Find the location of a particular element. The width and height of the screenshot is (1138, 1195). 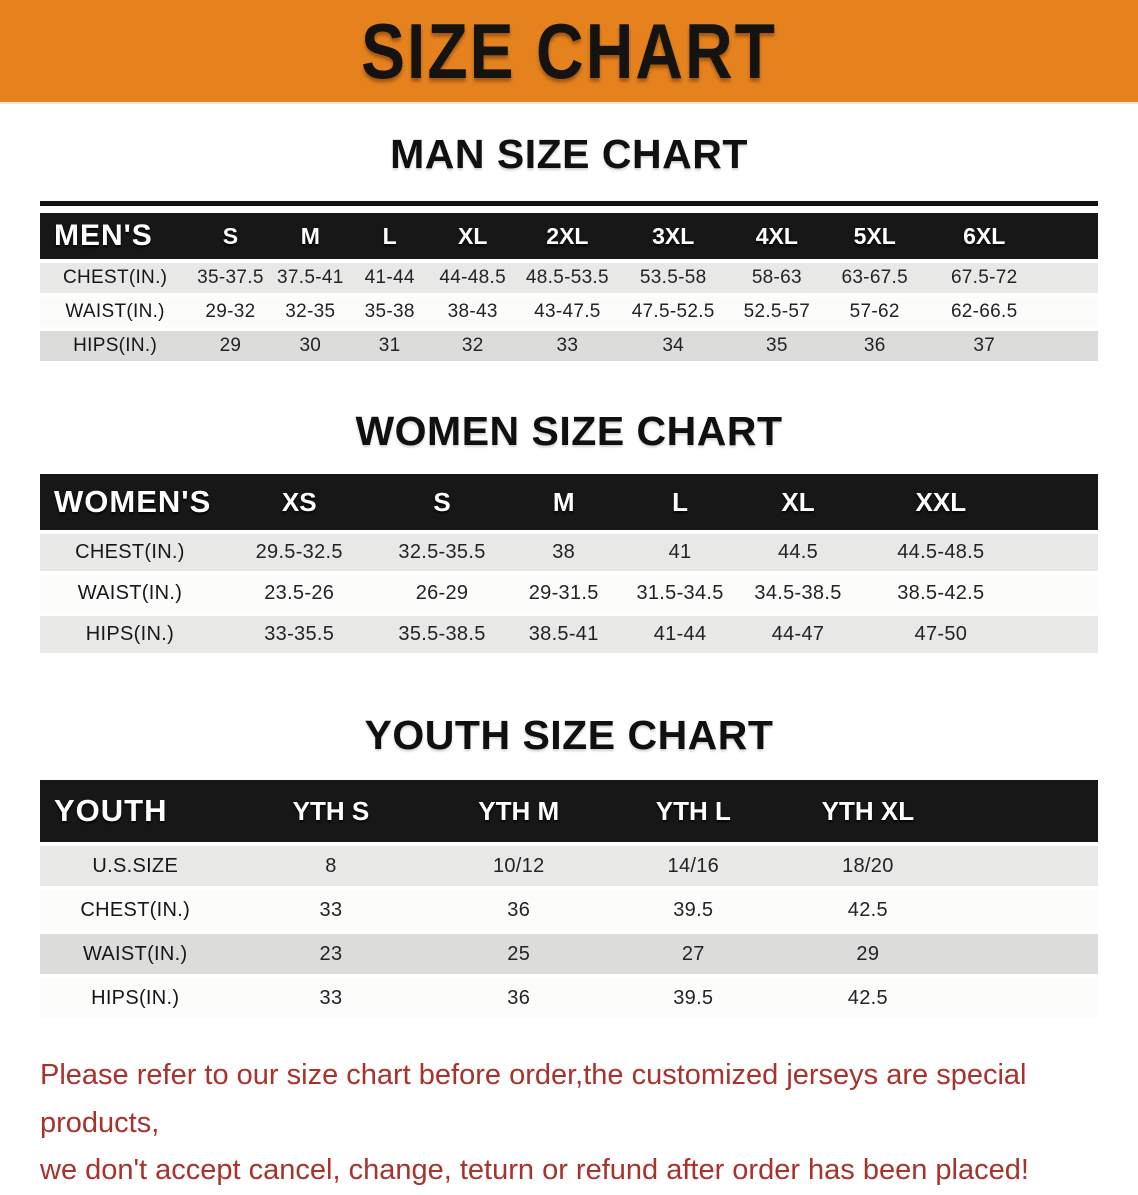

measure-value: 32-35 is located at coordinates (310, 312).